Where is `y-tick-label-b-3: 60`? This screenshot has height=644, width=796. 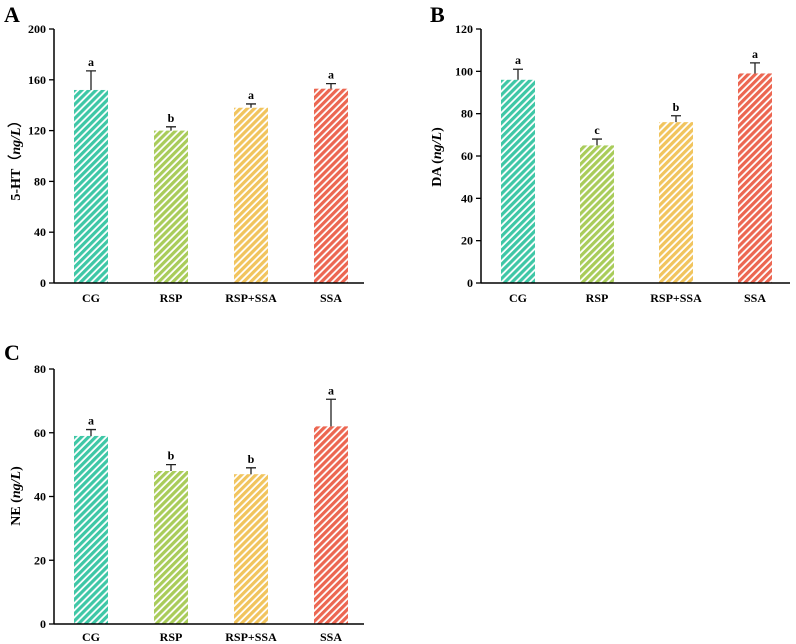
y-tick-label-b-3: 60 is located at coordinates (467, 156).